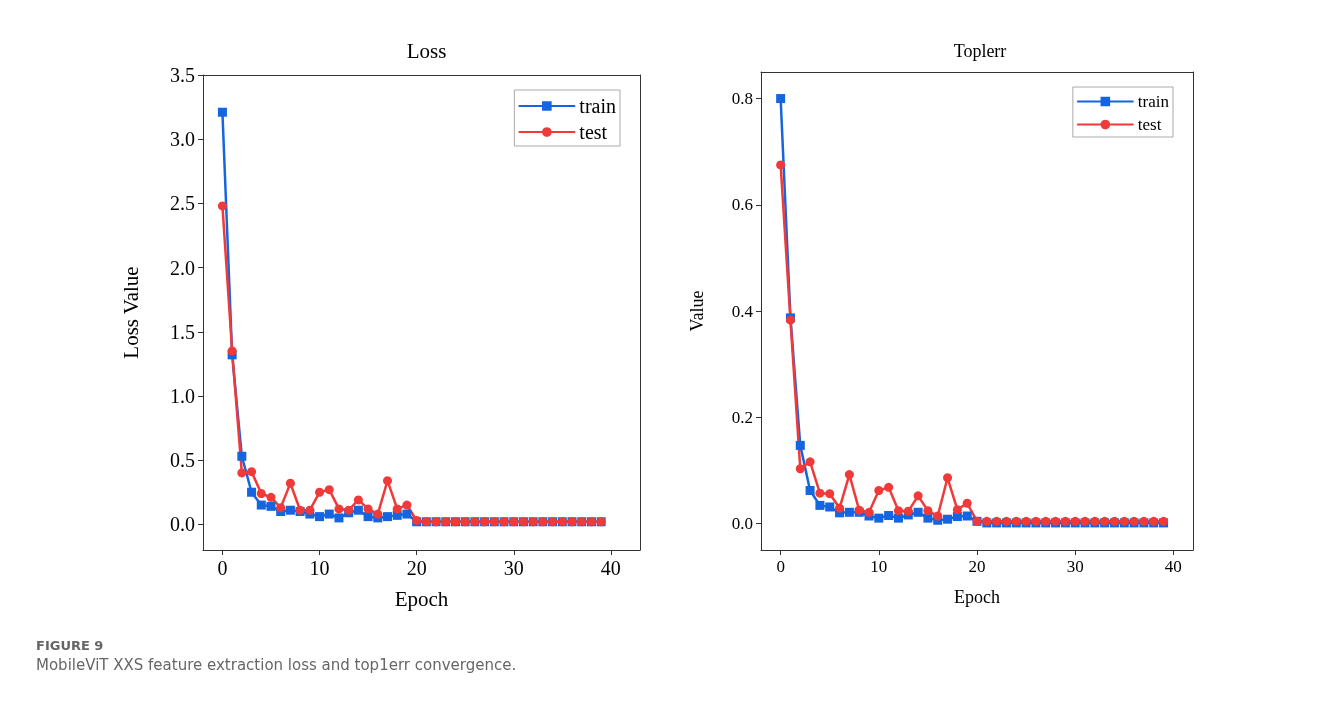 This screenshot has width=1328, height=702. Describe the element at coordinates (70, 645) in the screenshot. I see `caption: FIGURE 9` at that location.